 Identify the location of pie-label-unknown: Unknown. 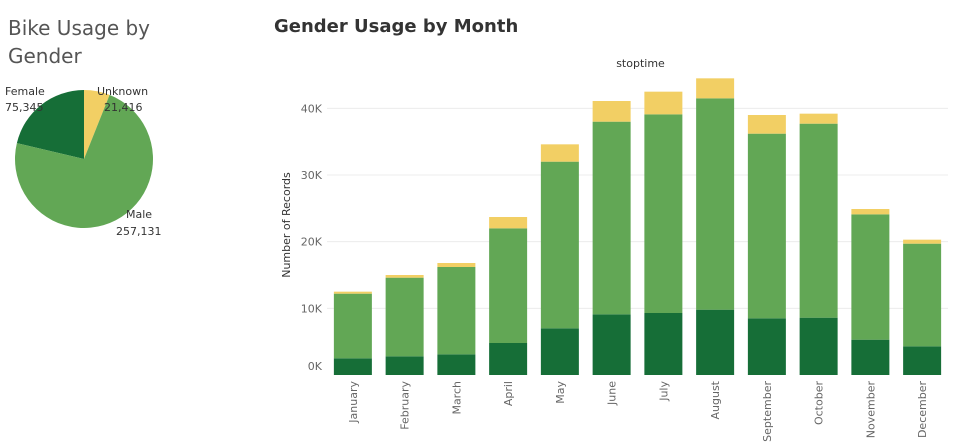
(122, 91).